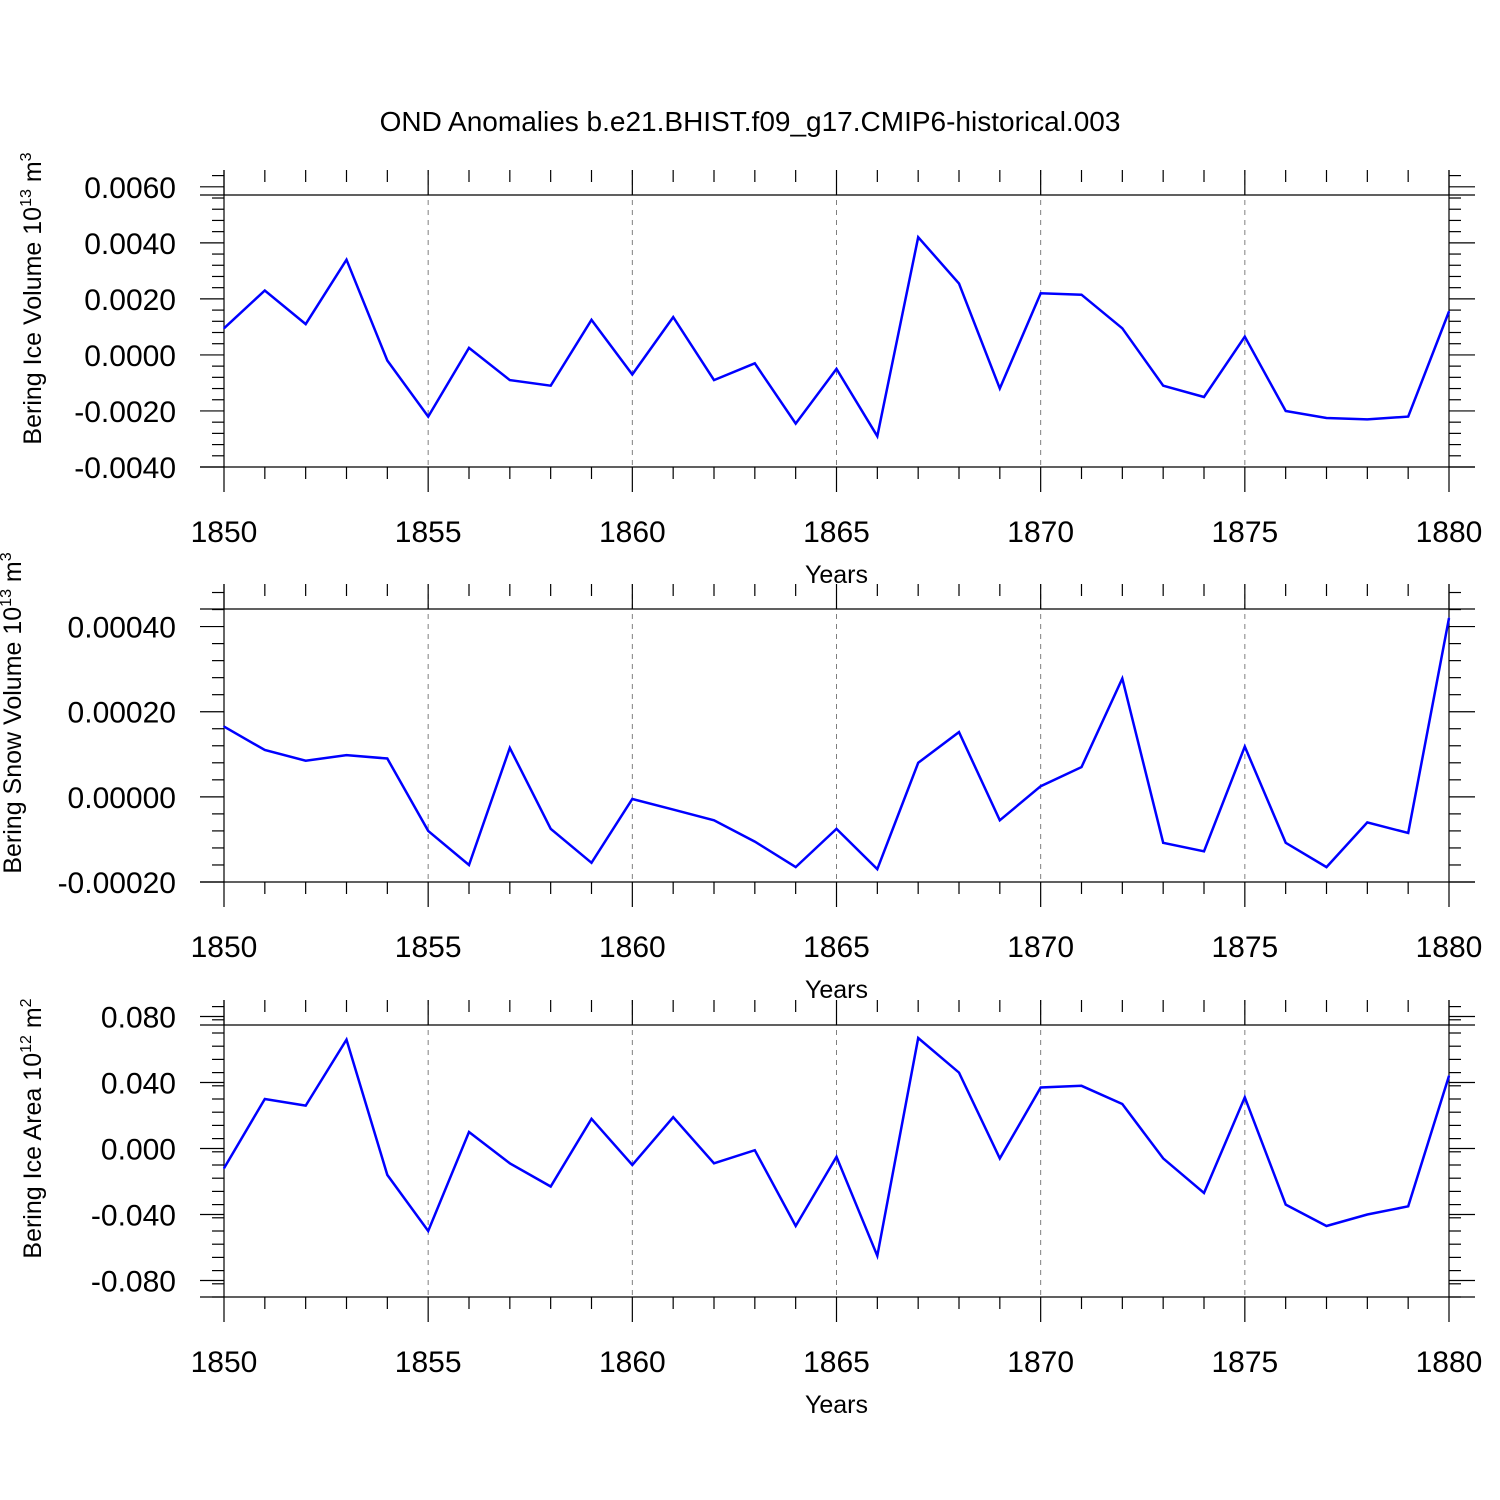 The image size is (1500, 1500). I want to click on y-tick-label: 0.0000, so click(130, 356).